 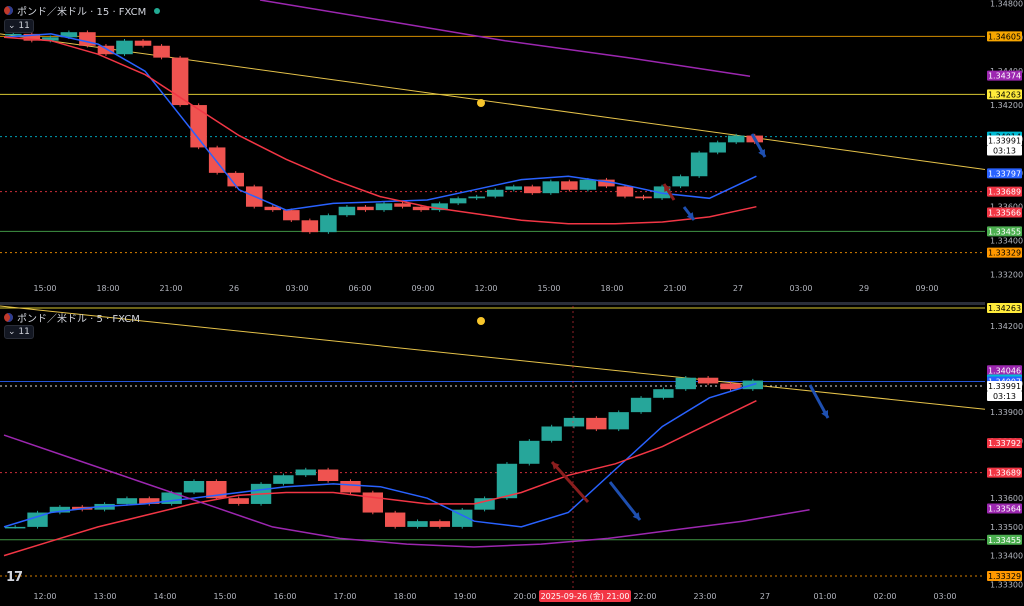 I want to click on down-arrow-icon, so click(x=625, y=501).